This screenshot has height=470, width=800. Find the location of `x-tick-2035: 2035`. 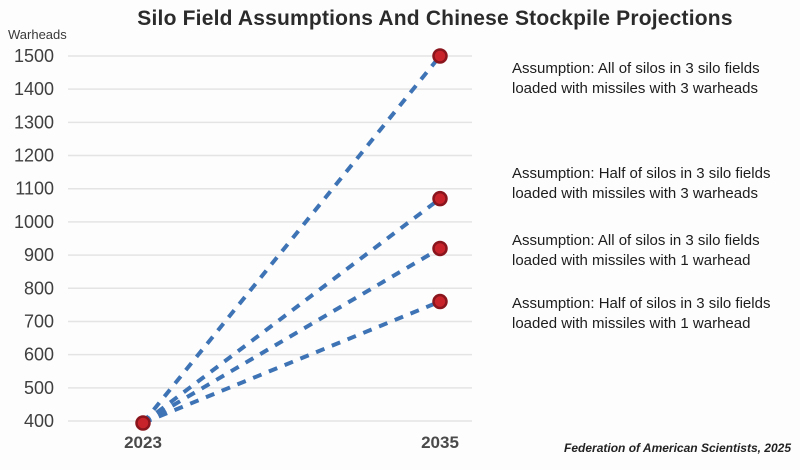

x-tick-2035: 2035 is located at coordinates (440, 442).